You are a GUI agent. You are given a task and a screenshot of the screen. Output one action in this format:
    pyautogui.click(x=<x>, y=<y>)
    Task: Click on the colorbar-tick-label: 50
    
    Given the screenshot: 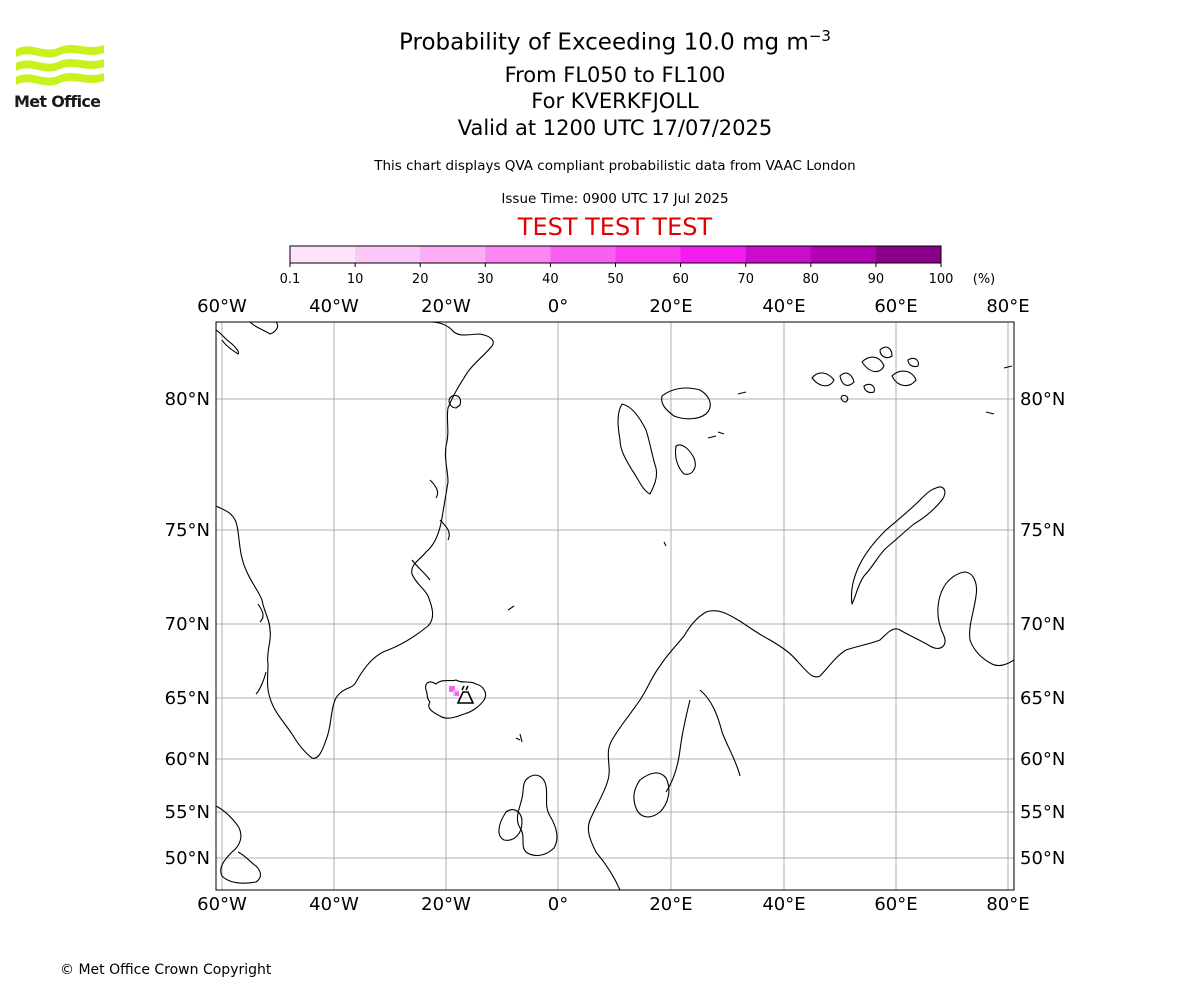 What is the action you would take?
    pyautogui.click(x=615, y=279)
    